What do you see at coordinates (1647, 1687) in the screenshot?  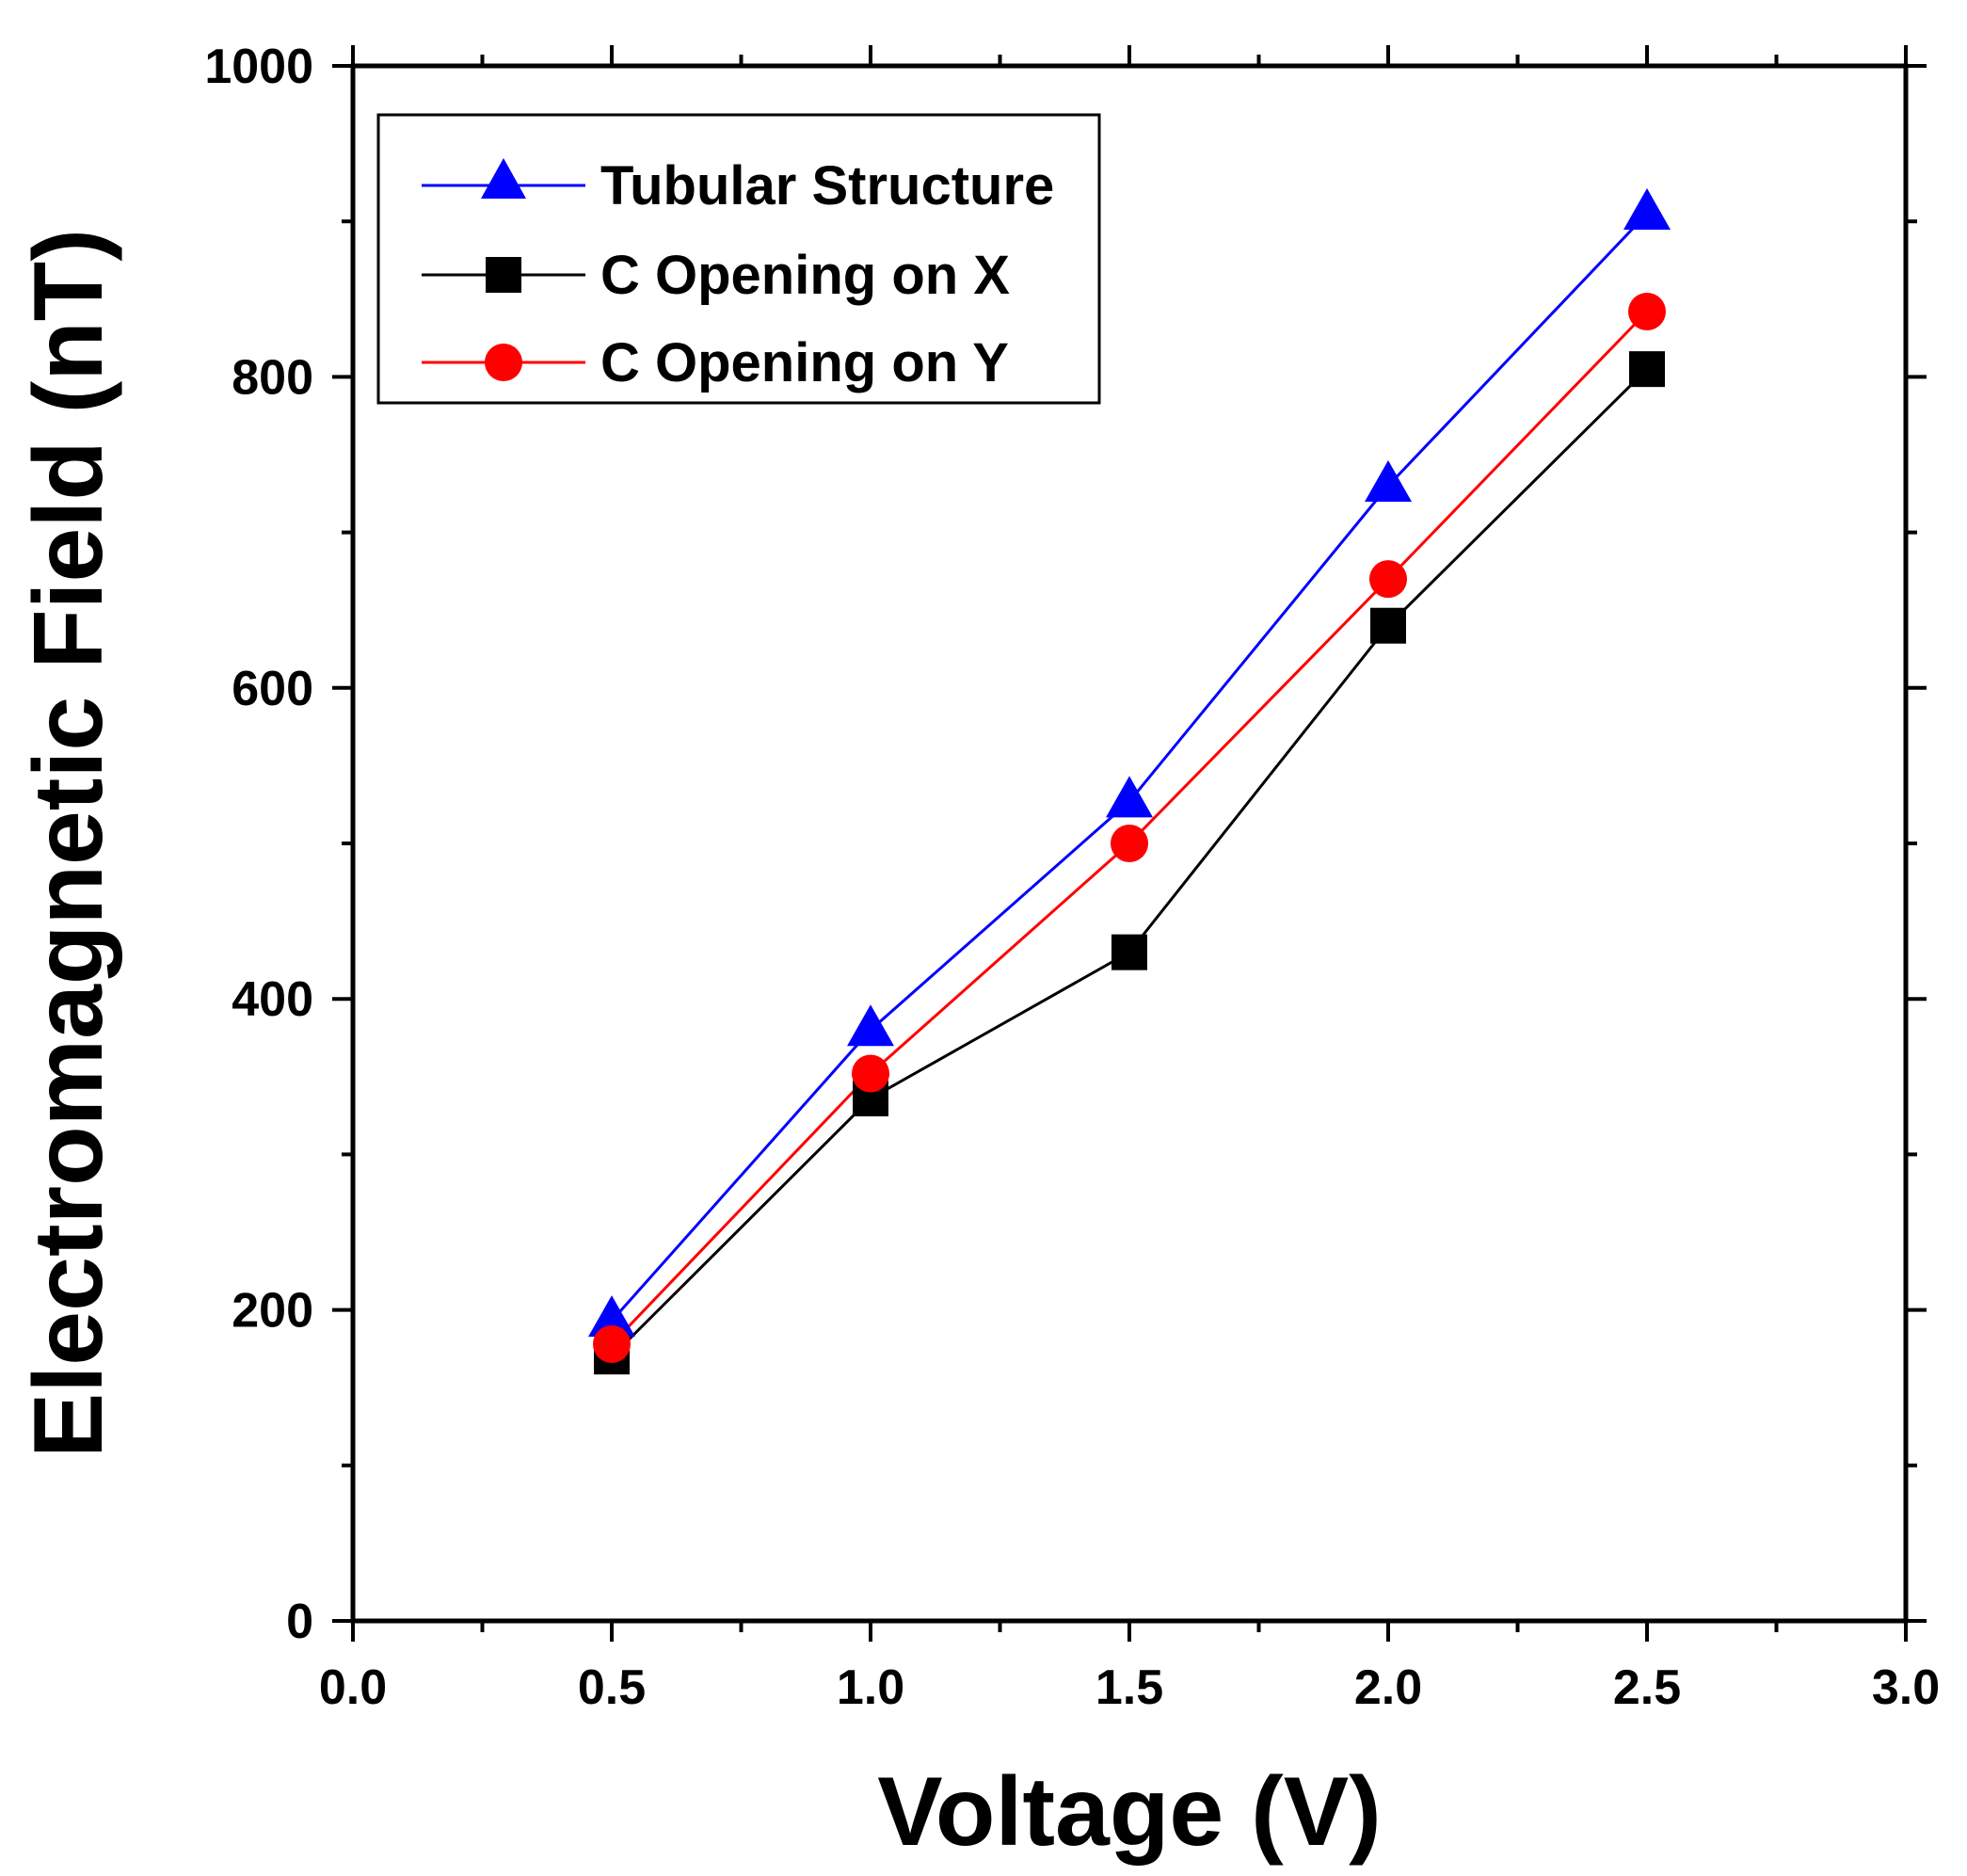 I see `x-tick-label: 2.5` at bounding box center [1647, 1687].